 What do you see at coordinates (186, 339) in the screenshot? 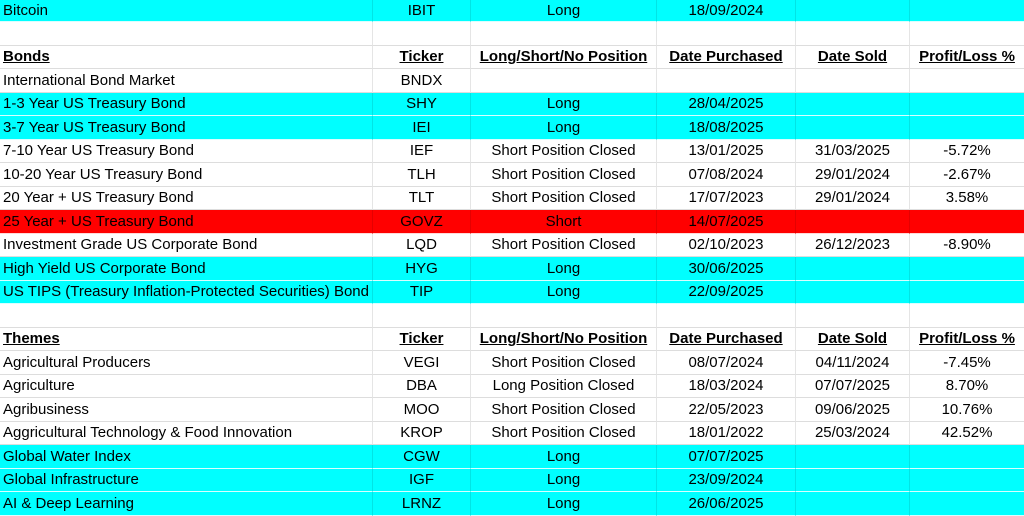
I see `header-cell: Themes` at bounding box center [186, 339].